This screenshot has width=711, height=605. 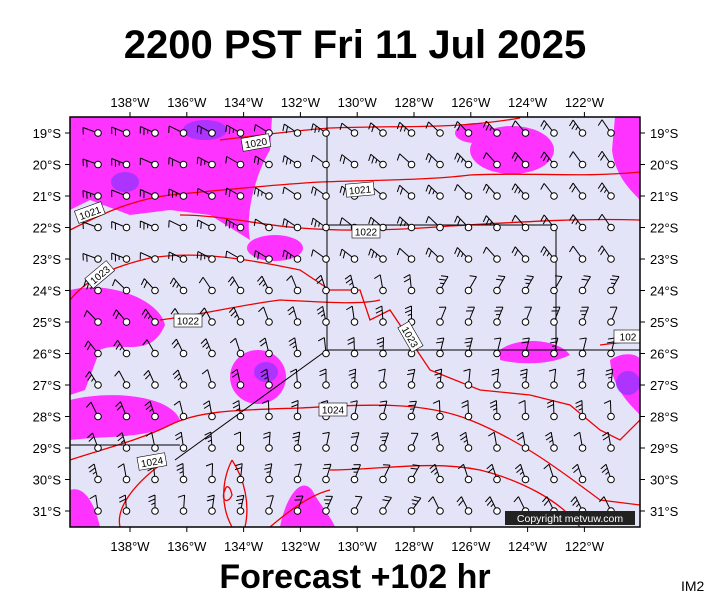 I want to click on lon-label-top: 126°W, so click(x=471, y=102).